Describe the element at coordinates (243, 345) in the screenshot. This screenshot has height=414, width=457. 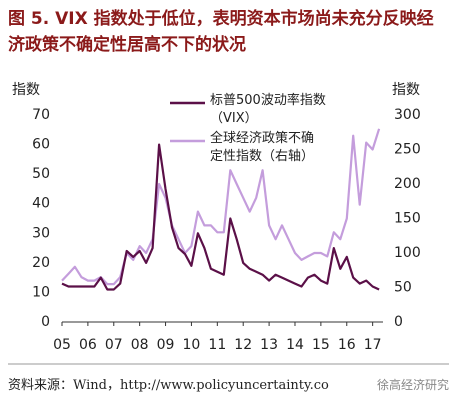
I see `x-tick-label: 12` at that location.